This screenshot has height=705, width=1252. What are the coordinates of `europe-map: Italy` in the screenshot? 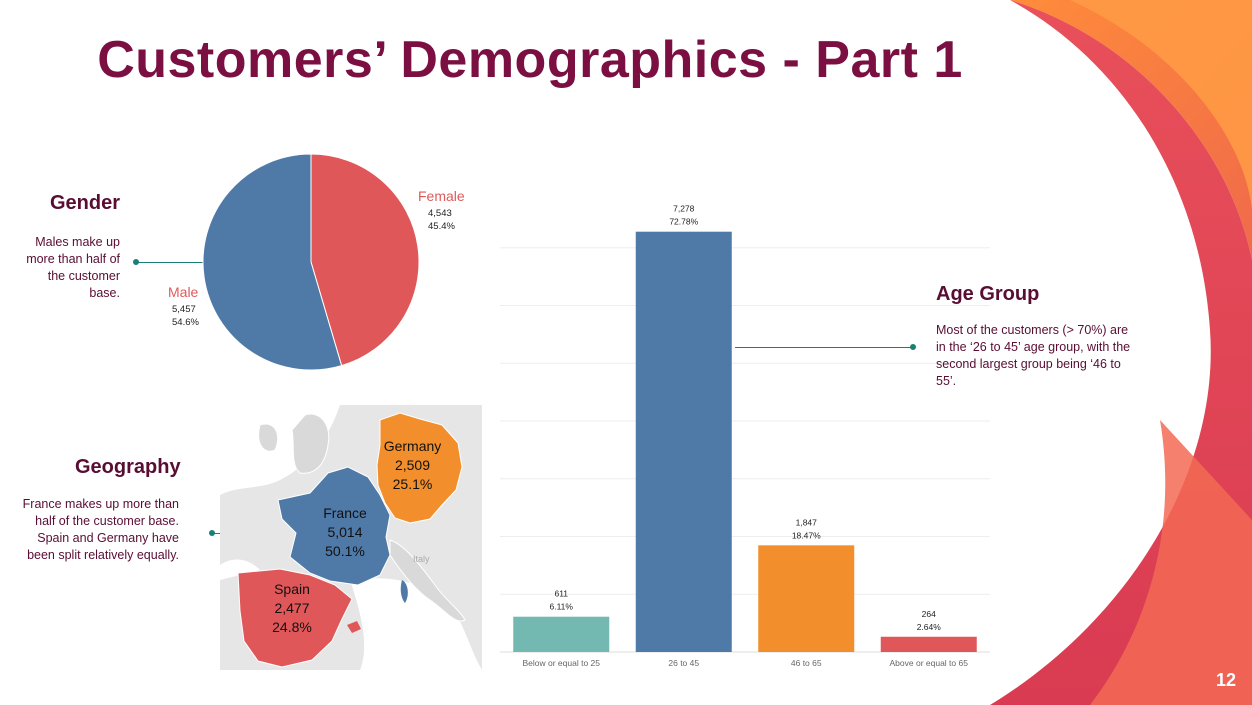 It's located at (351, 537).